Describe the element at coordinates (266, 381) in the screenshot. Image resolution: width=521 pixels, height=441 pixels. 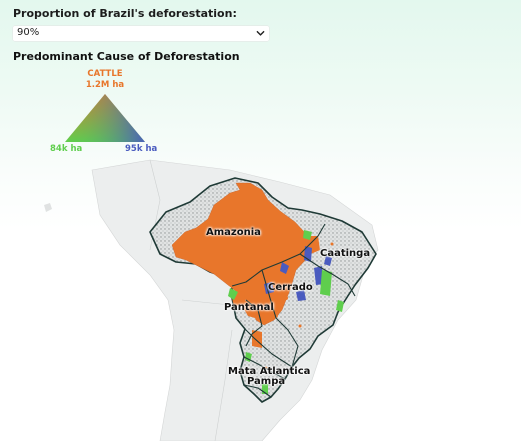
I see `region-label-pampa: Pampa` at that location.